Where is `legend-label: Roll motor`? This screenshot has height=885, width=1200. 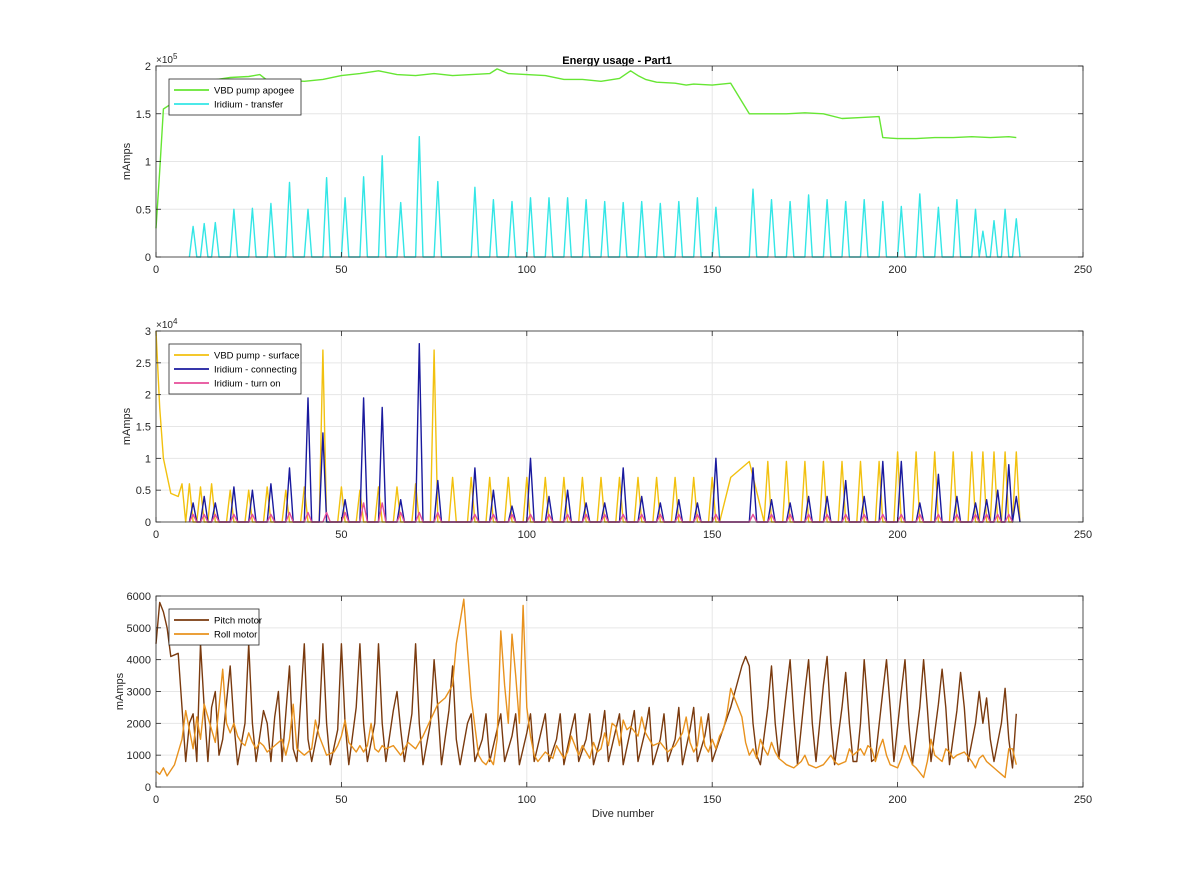
legend-label: Roll motor is located at coordinates (235, 635).